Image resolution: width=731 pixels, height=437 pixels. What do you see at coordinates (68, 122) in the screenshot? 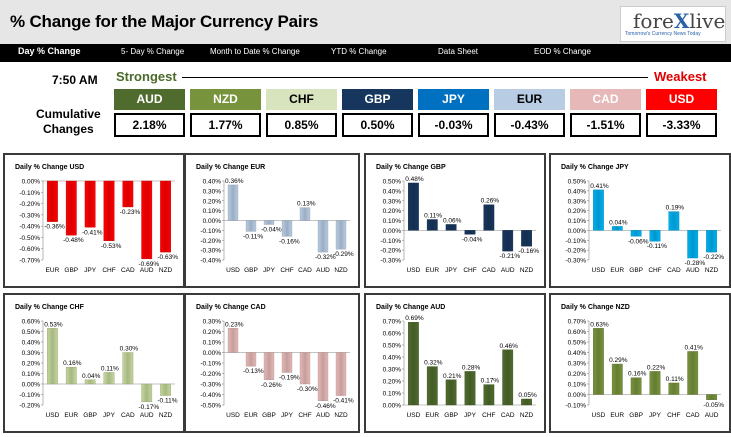
I see `cumulative-label: Cumulative Changes` at bounding box center [68, 122].